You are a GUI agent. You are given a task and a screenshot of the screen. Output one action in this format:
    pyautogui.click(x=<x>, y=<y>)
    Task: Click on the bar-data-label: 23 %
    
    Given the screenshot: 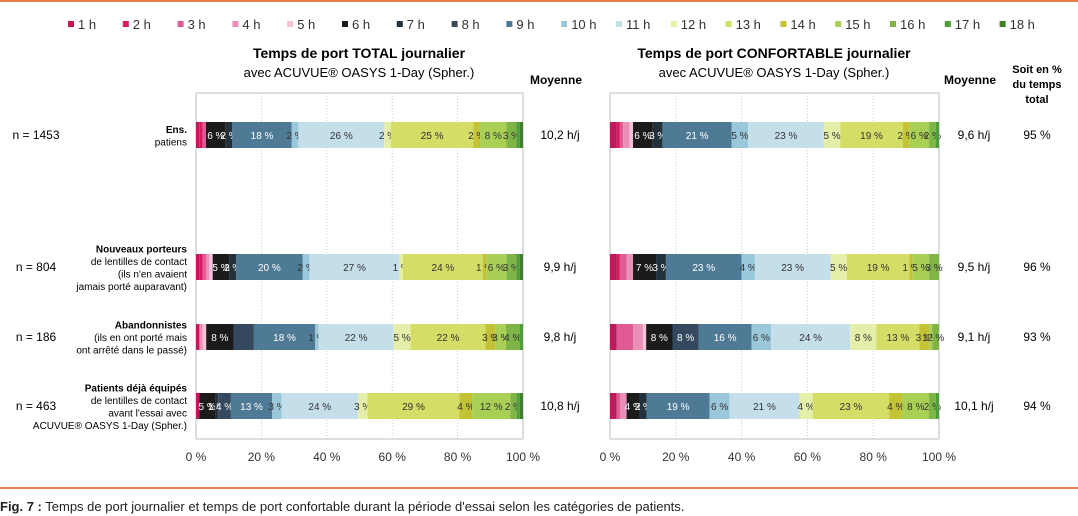 What is the action you would take?
    pyautogui.click(x=851, y=407)
    